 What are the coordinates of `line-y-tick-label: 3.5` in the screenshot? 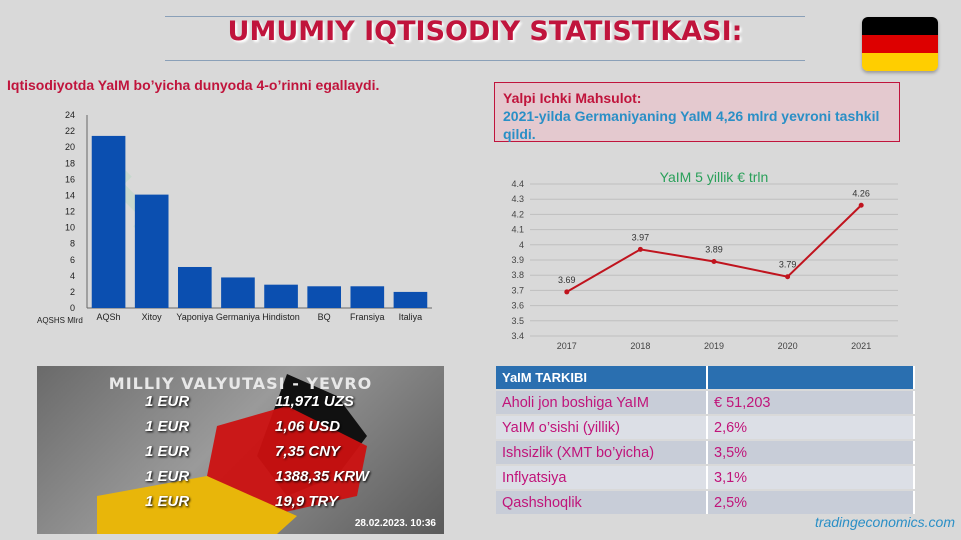 It's located at (517, 321).